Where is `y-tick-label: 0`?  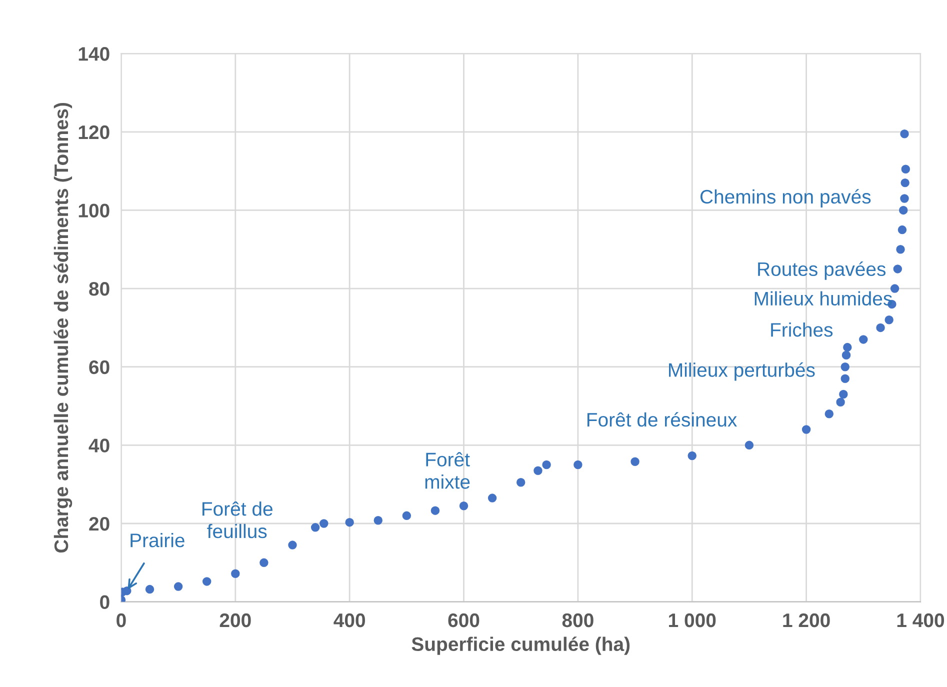 y-tick-label: 0 is located at coordinates (105, 602).